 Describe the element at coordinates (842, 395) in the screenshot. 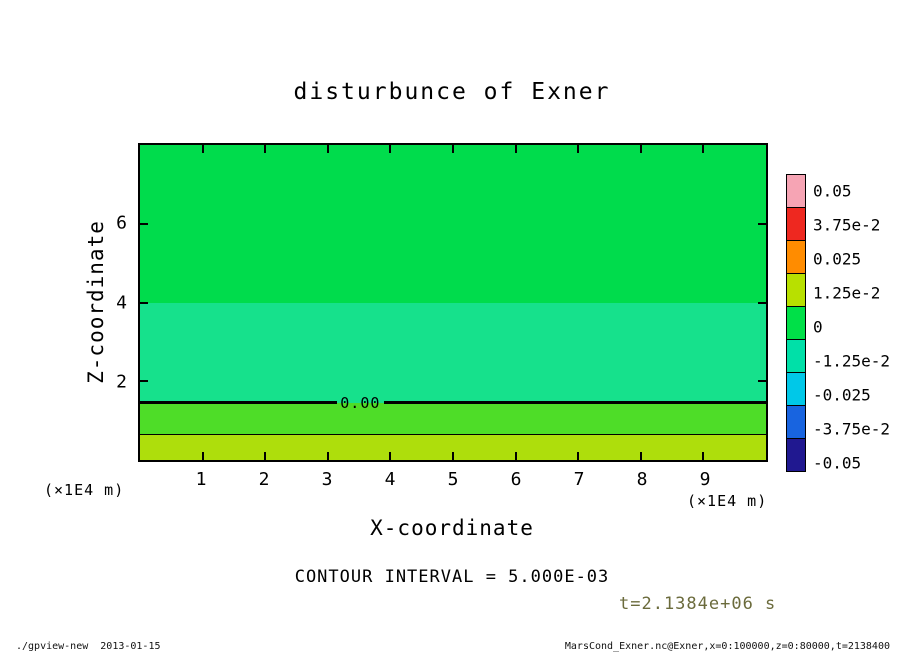

I see `colorbar-tick-label: -0.025` at that location.